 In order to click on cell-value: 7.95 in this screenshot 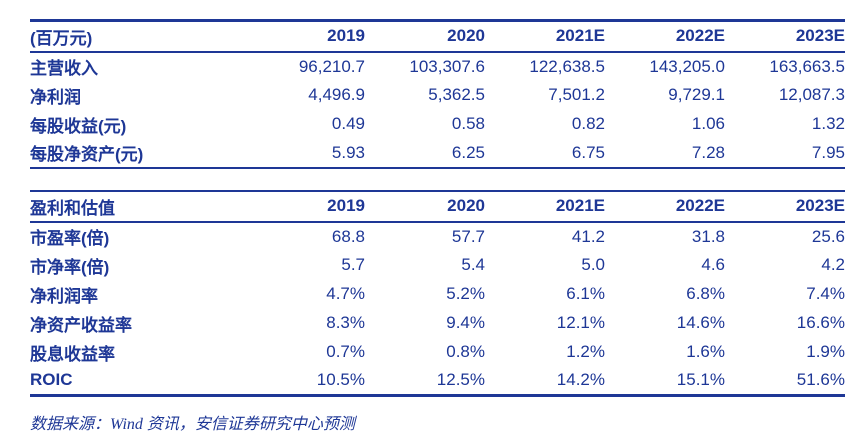, I will do `click(828, 152)`.